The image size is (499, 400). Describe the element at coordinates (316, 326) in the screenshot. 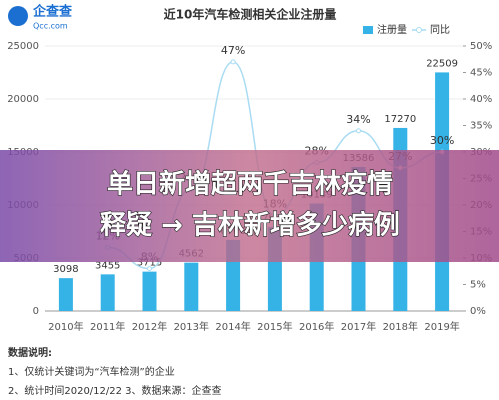

I see `x-tick-label: 2016年` at that location.